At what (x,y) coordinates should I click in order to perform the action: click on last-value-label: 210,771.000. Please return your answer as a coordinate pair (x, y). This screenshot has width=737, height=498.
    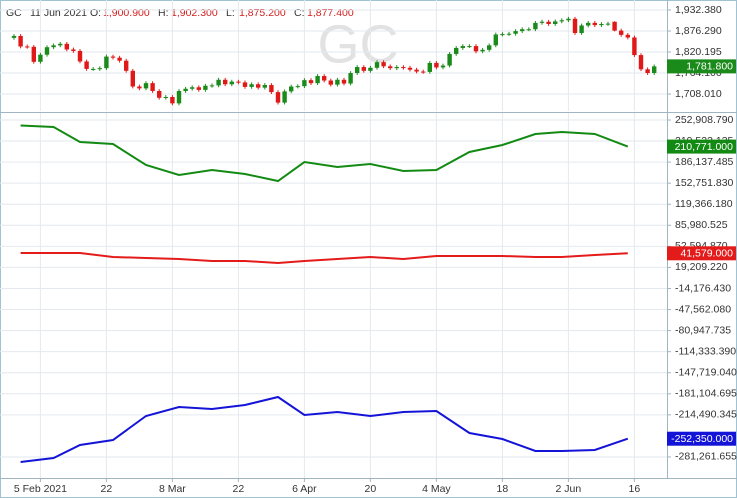
    Looking at the image, I should click on (701, 146).